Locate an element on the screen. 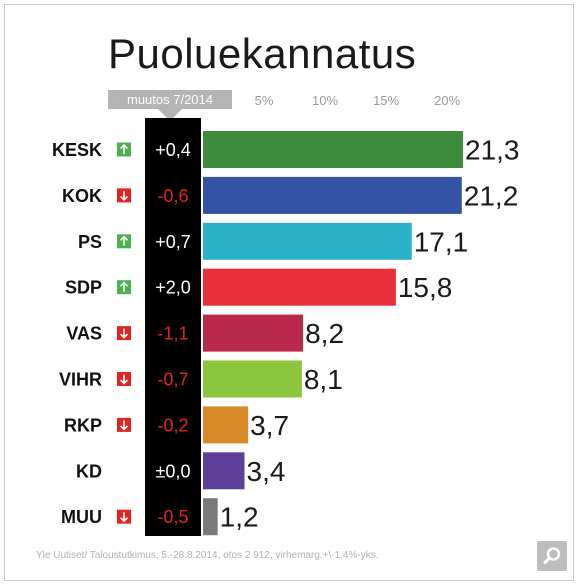  tick-labels: 5% 10% 15% 20% is located at coordinates (358, 100).